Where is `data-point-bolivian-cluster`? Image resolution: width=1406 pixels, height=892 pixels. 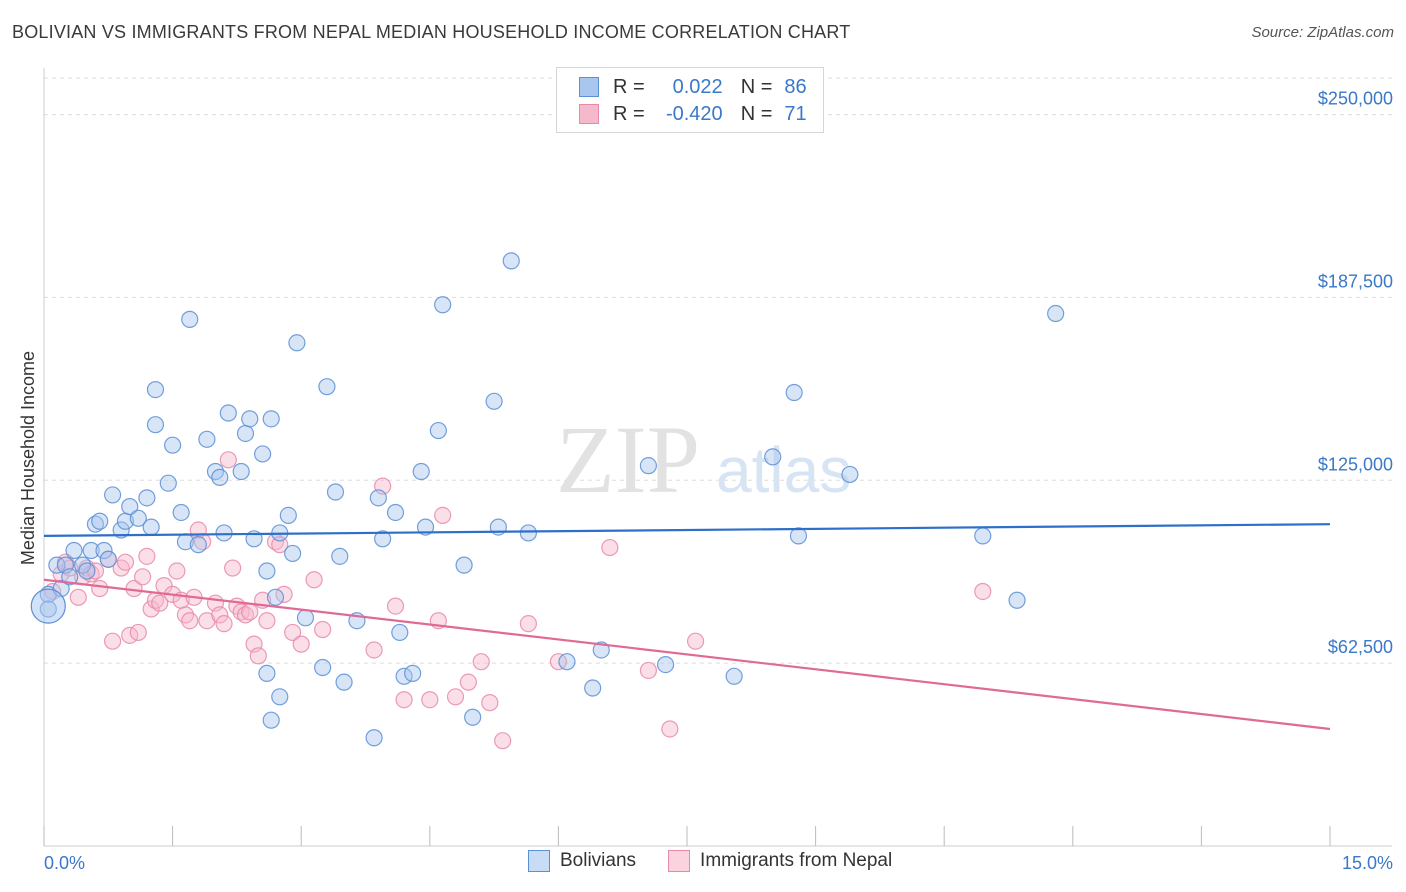
data-point-bolivian-cluster is located at coordinates (48, 606).